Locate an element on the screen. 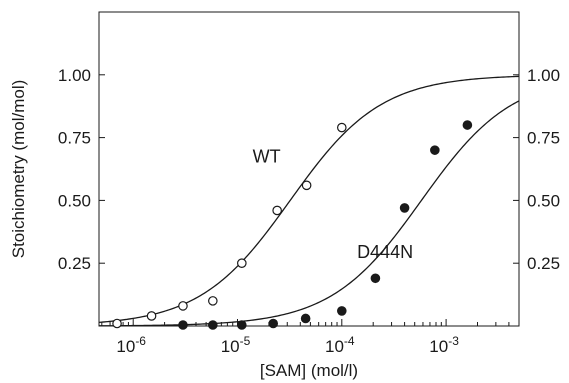  y-tick-label-right: 0.25 is located at coordinates (543, 263).